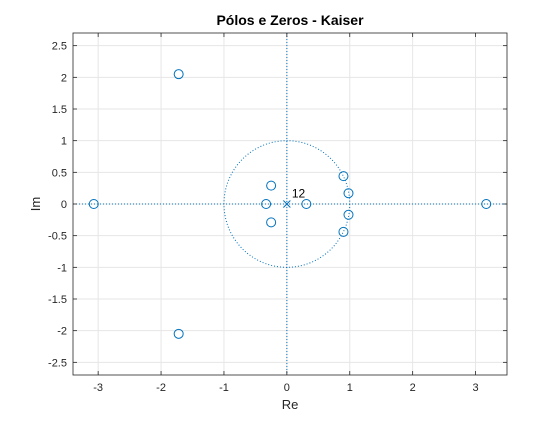 This screenshot has width=560, height=425. Describe the element at coordinates (57, 237) in the screenshot. I see `y-tick-label: -0.5` at that location.